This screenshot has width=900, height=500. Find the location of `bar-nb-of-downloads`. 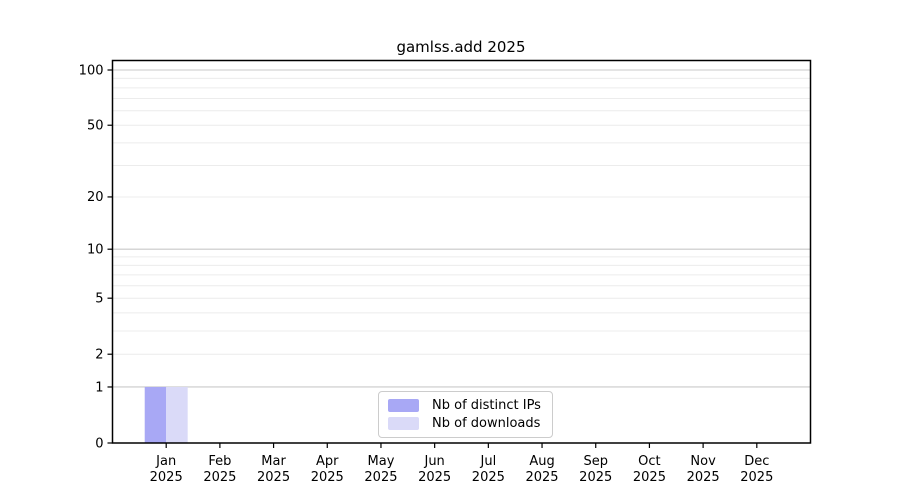

bar-nb-of-downloads is located at coordinates (177, 414).